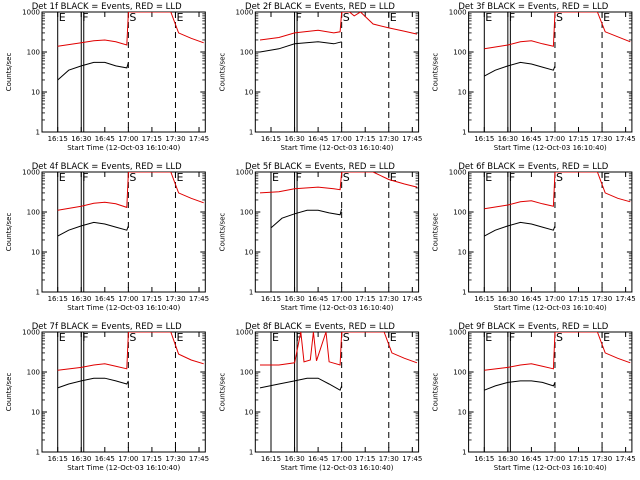 The width and height of the screenshot is (640, 480). I want to click on panel-title: Det 1f BLACK = Events, RED = LLD, so click(107, 7).